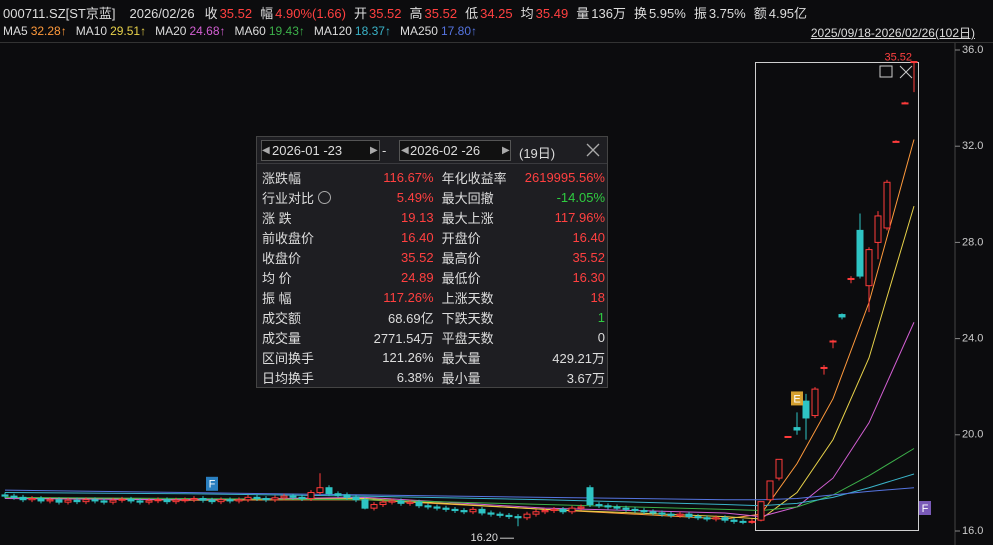  Describe the element at coordinates (461, 358) in the screenshot. I see `stat-label: 最大量` at that location.